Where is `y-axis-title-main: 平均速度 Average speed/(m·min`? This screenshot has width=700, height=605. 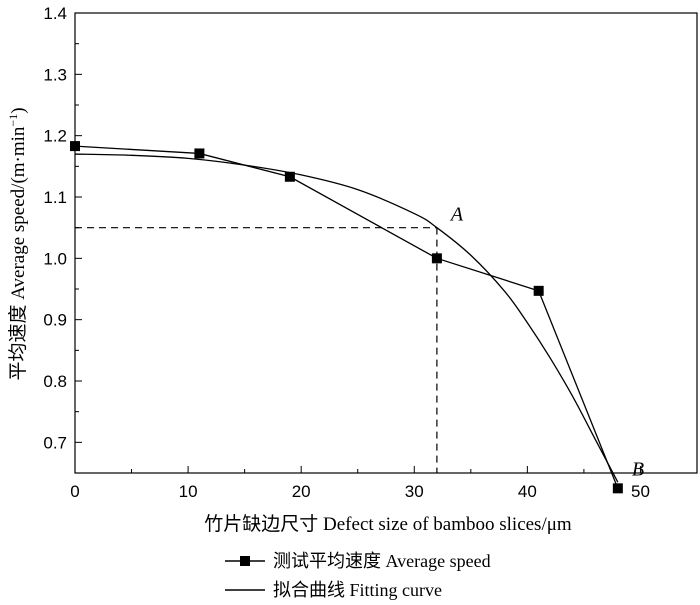 y-axis-title-main: 平均速度 Average speed/(m·min is located at coordinates (18, 253).